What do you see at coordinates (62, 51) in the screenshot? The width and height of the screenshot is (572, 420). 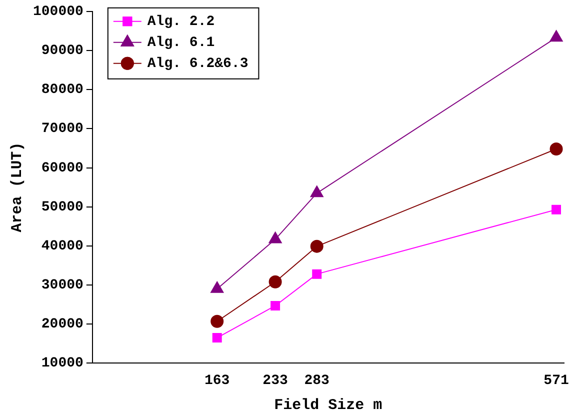 I see `y-tick-label: 90000` at bounding box center [62, 51].